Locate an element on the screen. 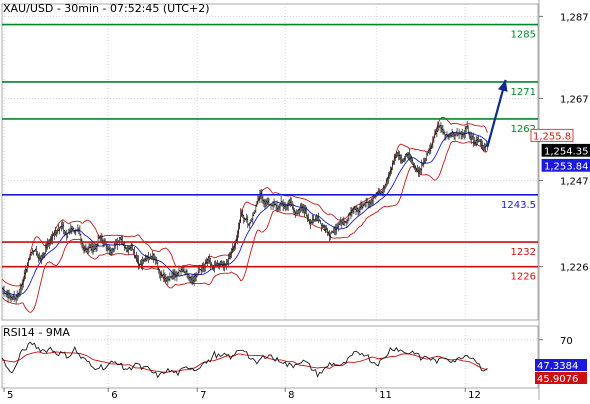 Image resolution: width=590 pixels, height=404 pixels. level-label: 1232 is located at coordinates (523, 252).